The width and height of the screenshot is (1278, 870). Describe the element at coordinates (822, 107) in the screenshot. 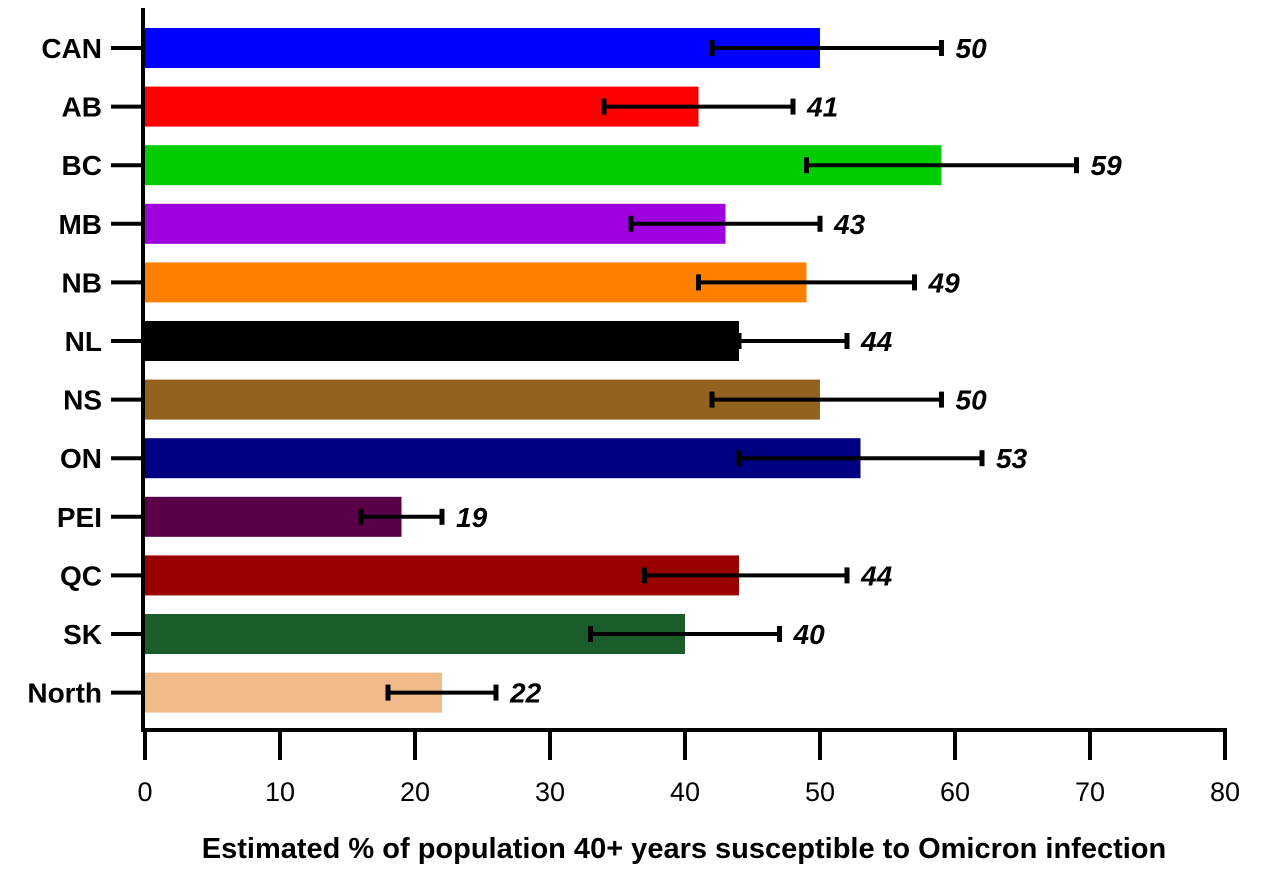

I see `value-label-ab: 41` at that location.